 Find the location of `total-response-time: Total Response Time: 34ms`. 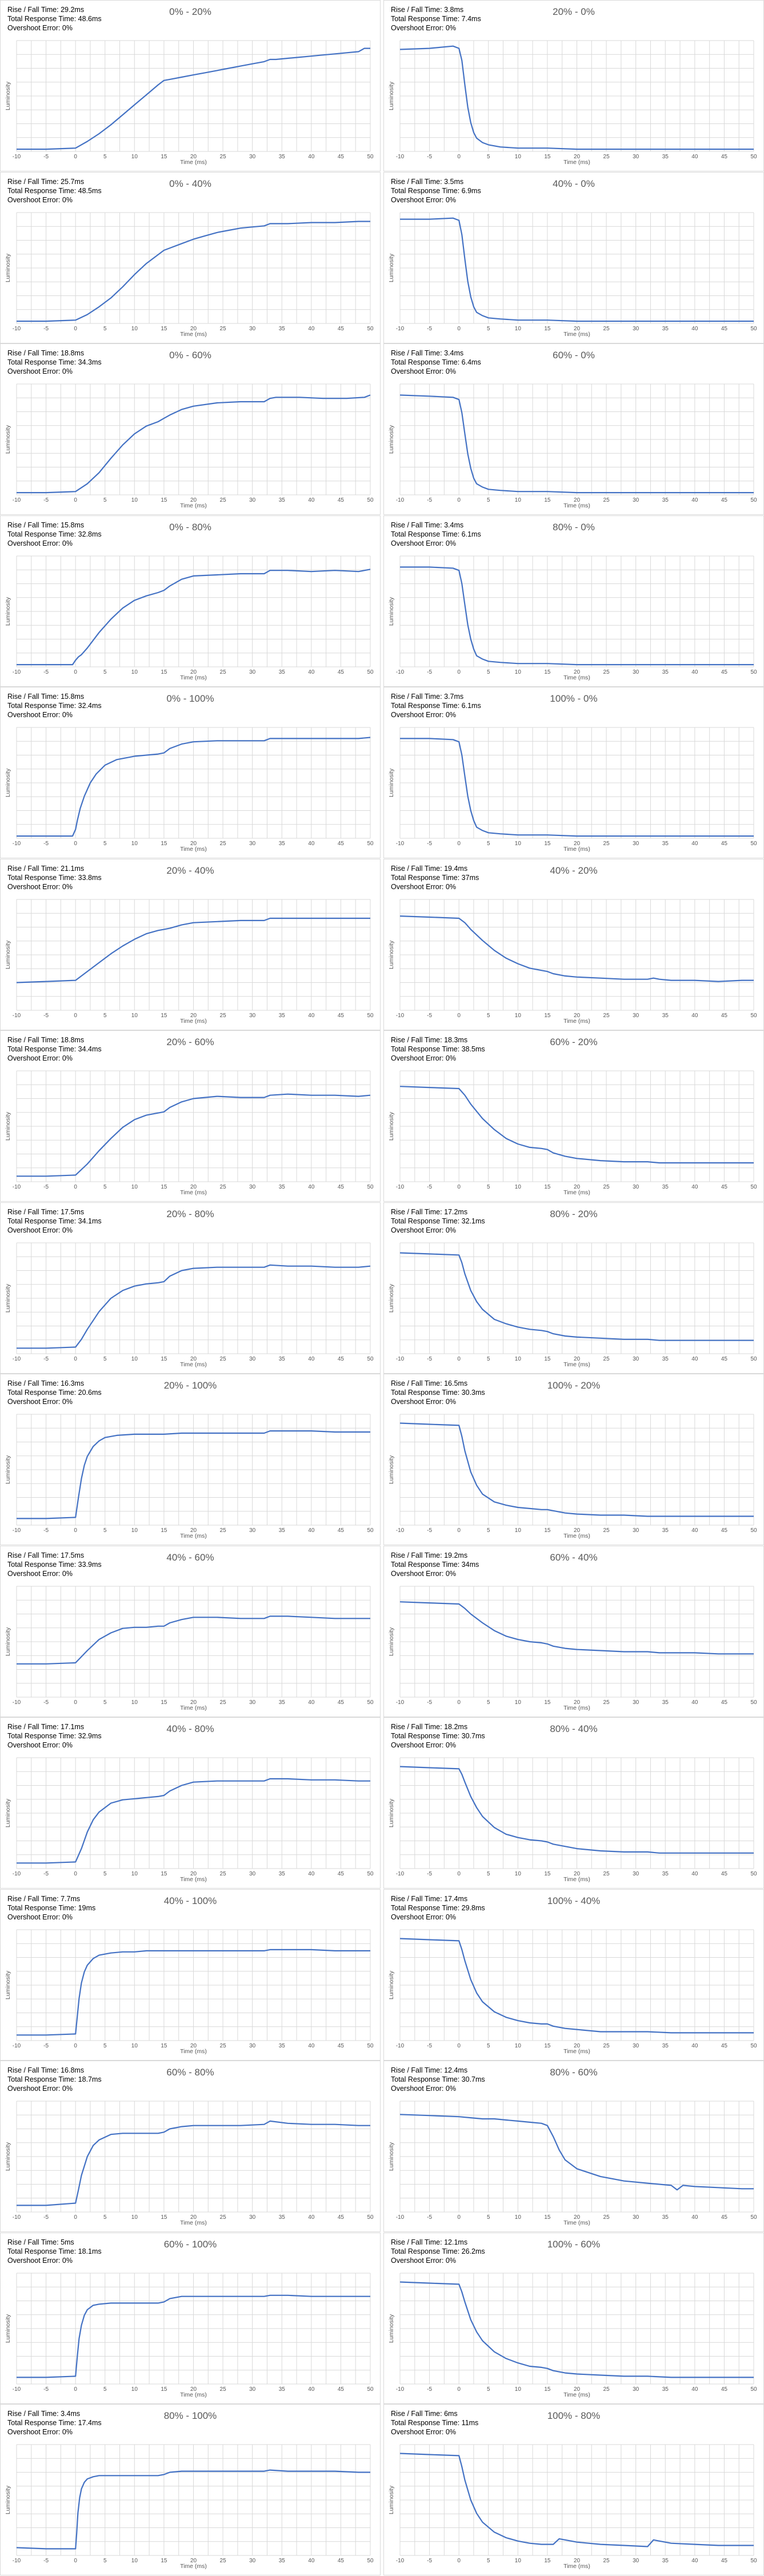

total-response-time: Total Response Time: 34ms is located at coordinates (435, 1565).